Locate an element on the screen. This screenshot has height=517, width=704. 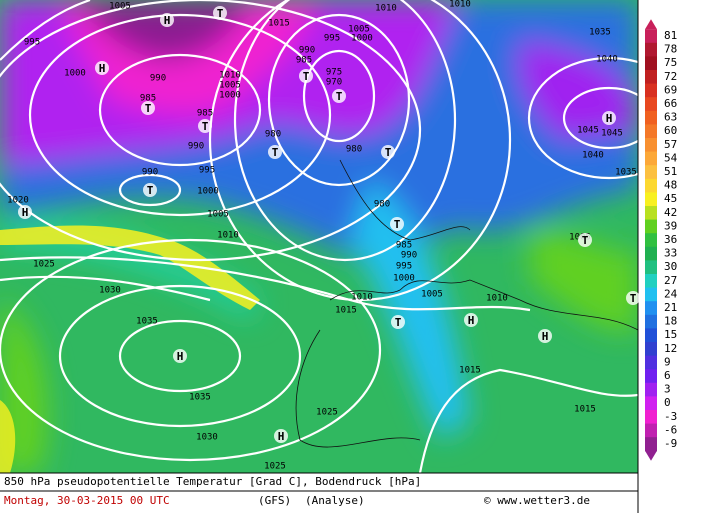
colorbar-label: 27 is located at coordinates (670, 280).